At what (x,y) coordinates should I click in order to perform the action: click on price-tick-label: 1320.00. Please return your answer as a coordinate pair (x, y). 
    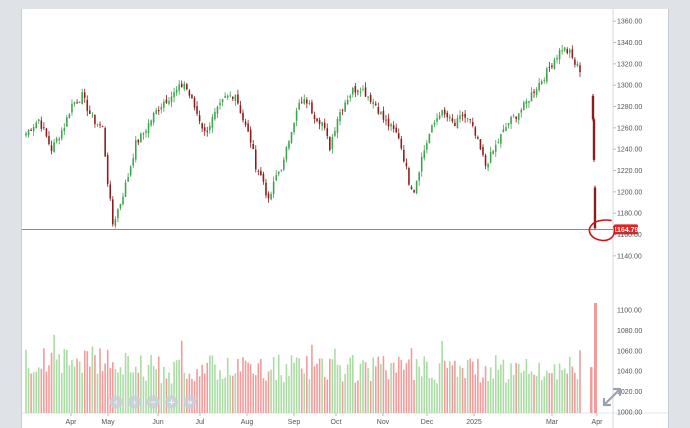
    Looking at the image, I should click on (629, 64).